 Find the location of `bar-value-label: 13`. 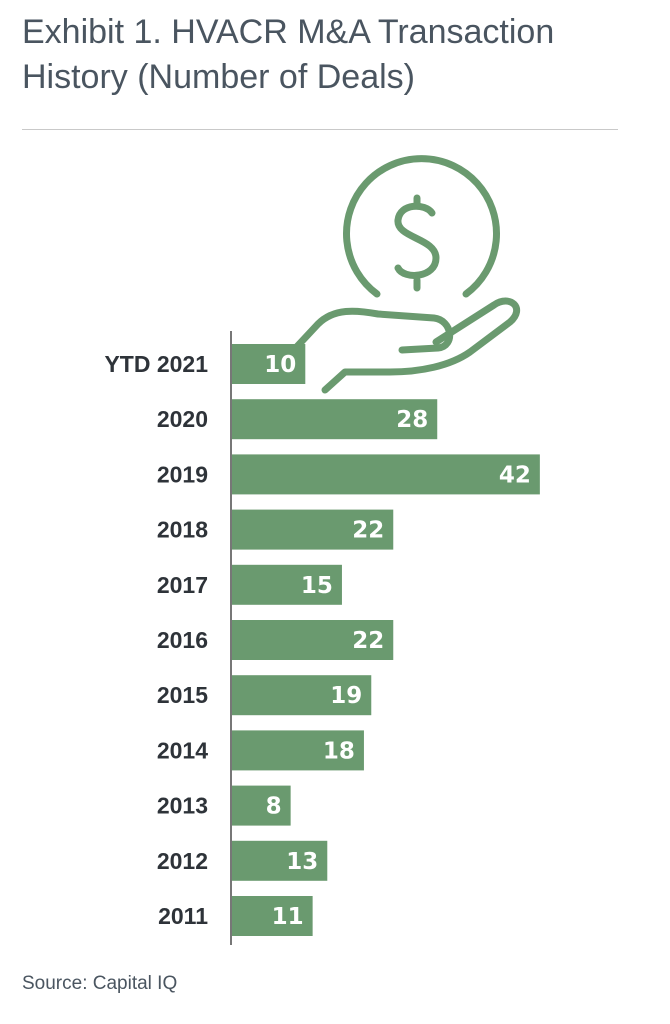

bar-value-label: 13 is located at coordinates (302, 862).